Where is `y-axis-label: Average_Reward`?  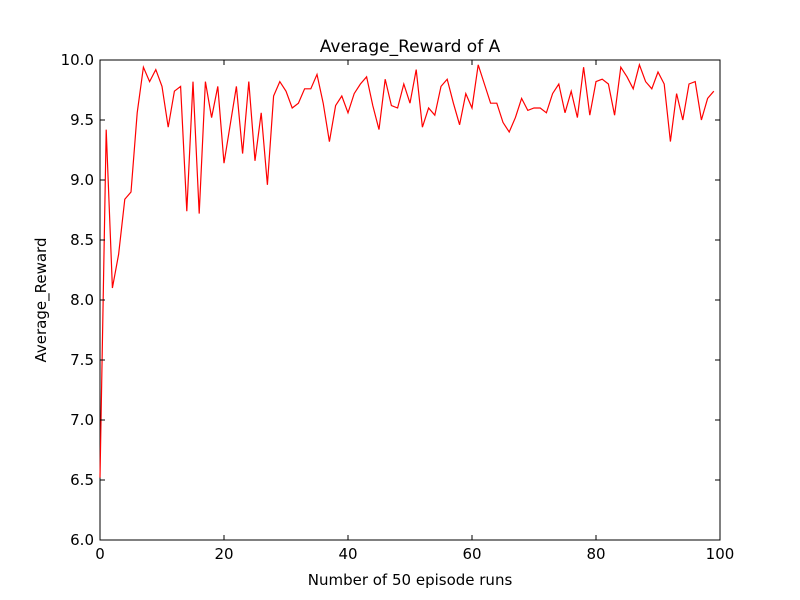
y-axis-label: Average_Reward is located at coordinates (41, 300).